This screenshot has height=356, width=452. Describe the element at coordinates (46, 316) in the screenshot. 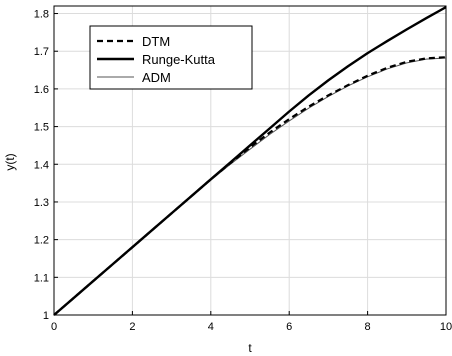

I see `y-tick-label: 1` at that location.